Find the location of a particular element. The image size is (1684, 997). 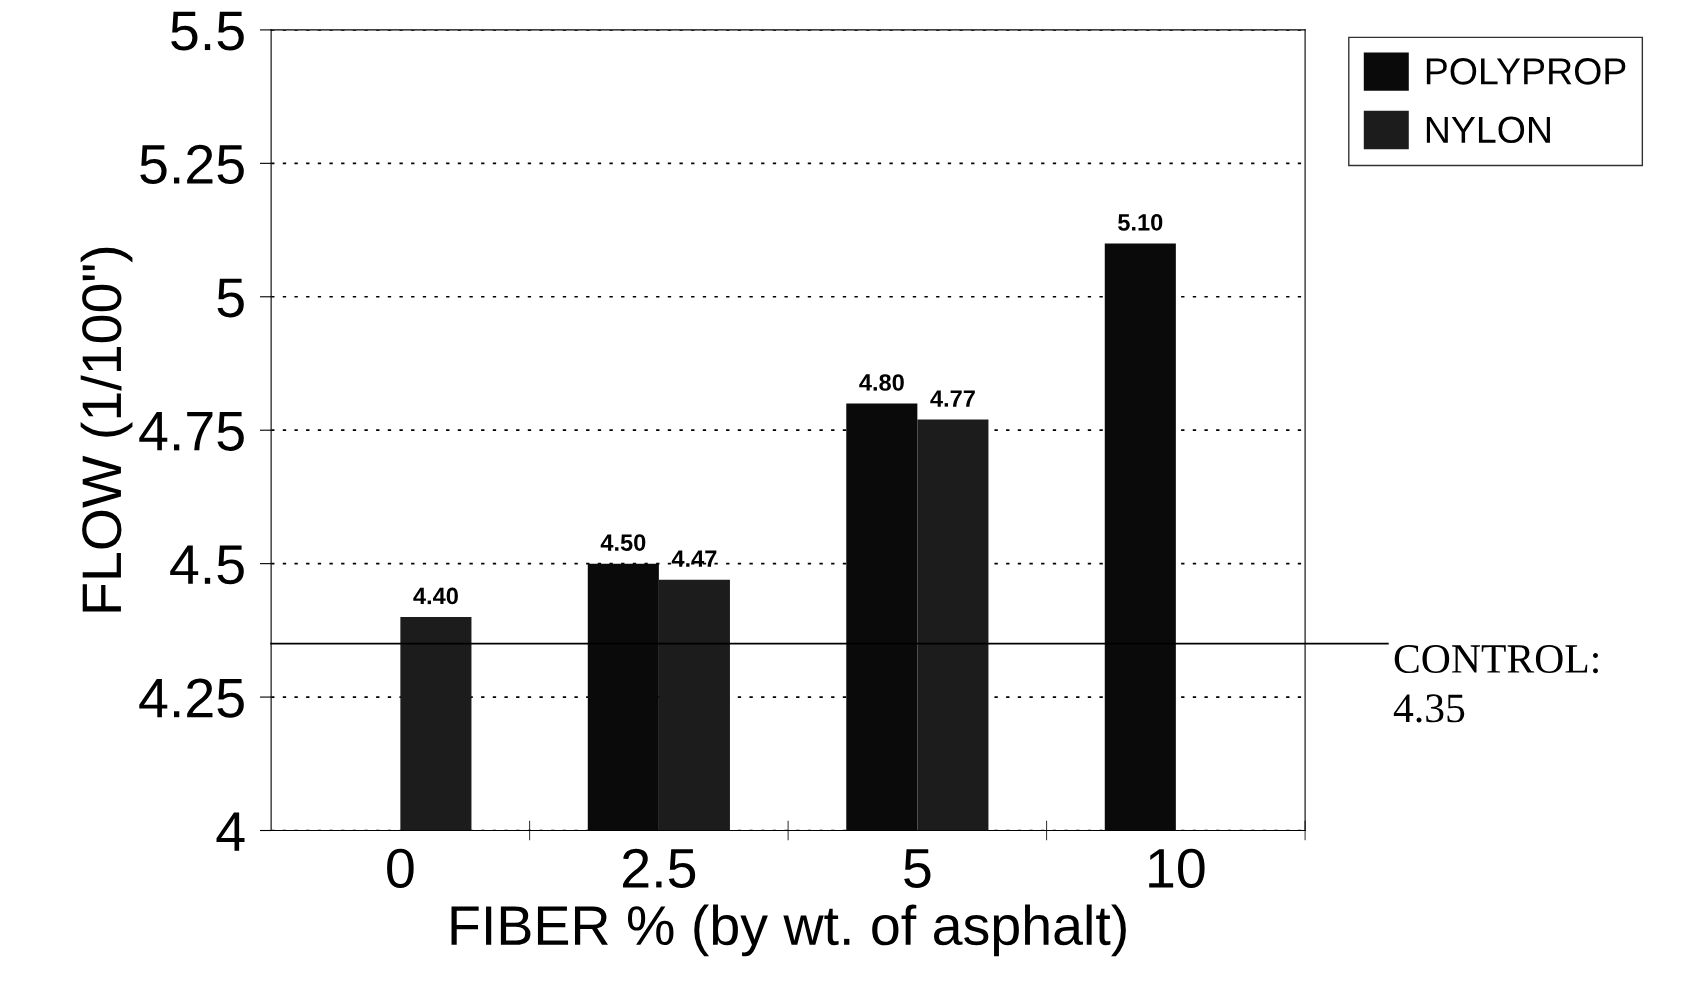

legend-label: POLYPROP is located at coordinates (1526, 71).